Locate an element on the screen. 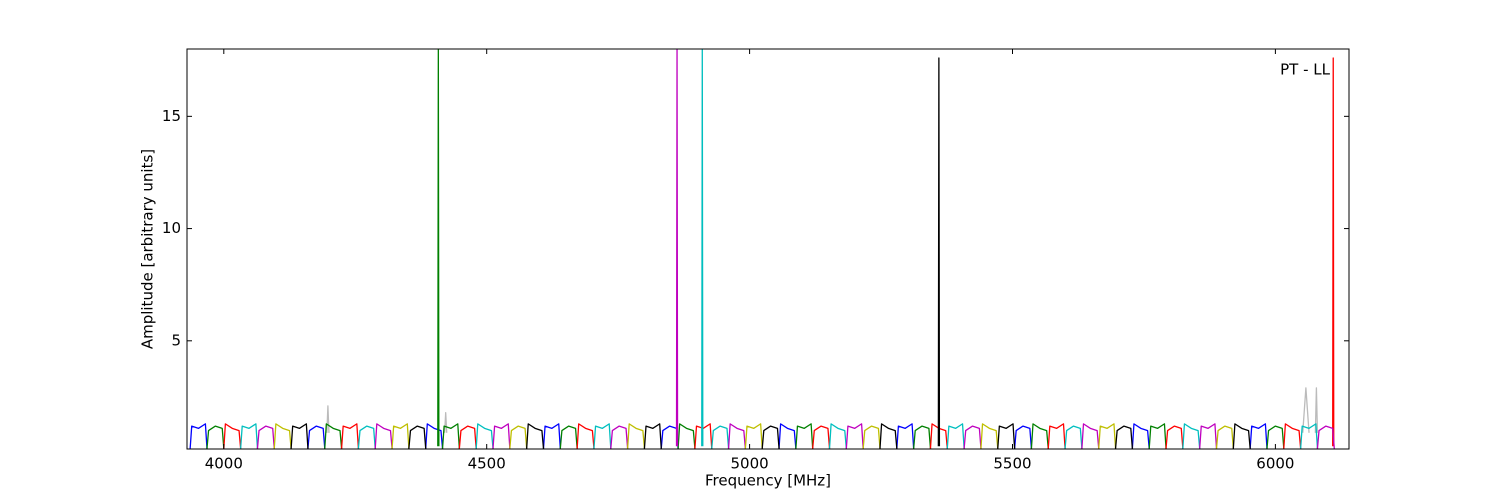 The height and width of the screenshot is (500, 1500). x-axis-label: Frequency [MHz] is located at coordinates (768, 481).